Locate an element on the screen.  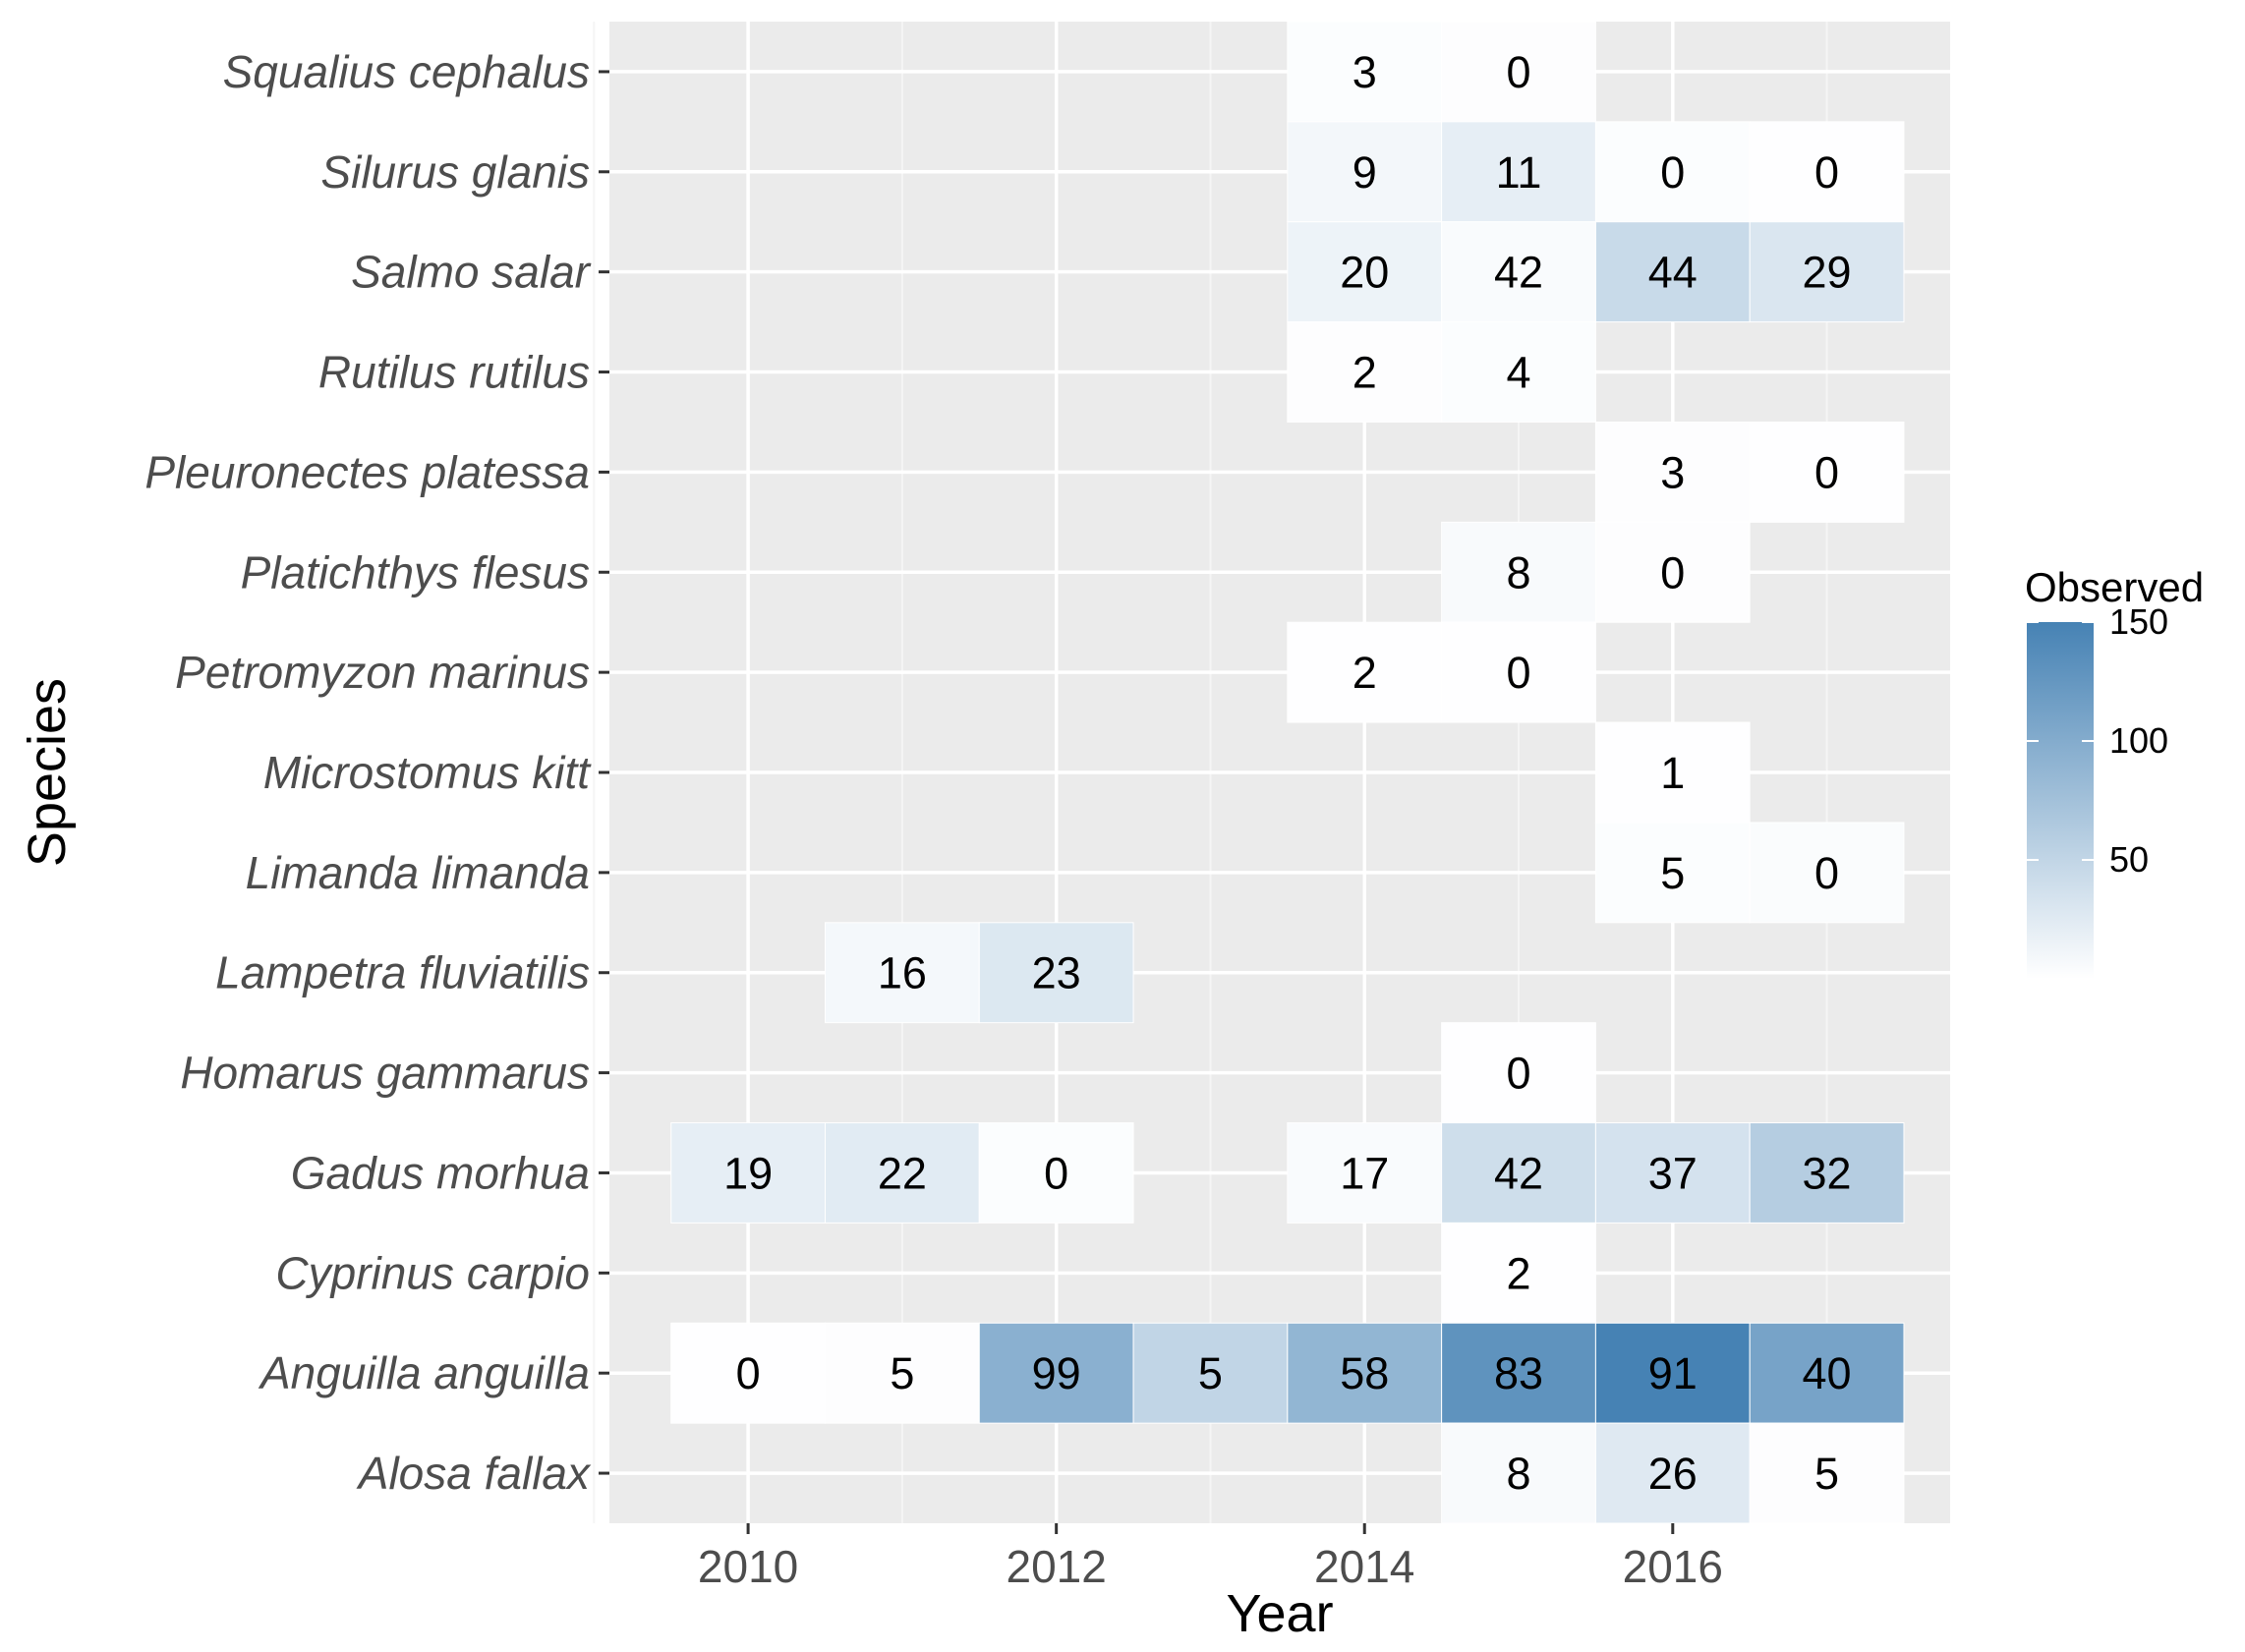
legend-colorbar is located at coordinates (2060, 801).